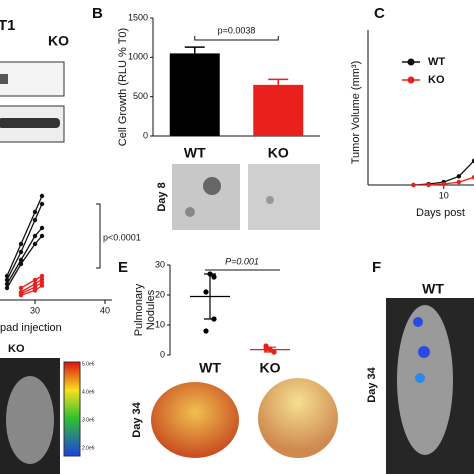 This screenshot has height=474, width=474. I want to click on y-tick-label: 30, so click(160, 264).